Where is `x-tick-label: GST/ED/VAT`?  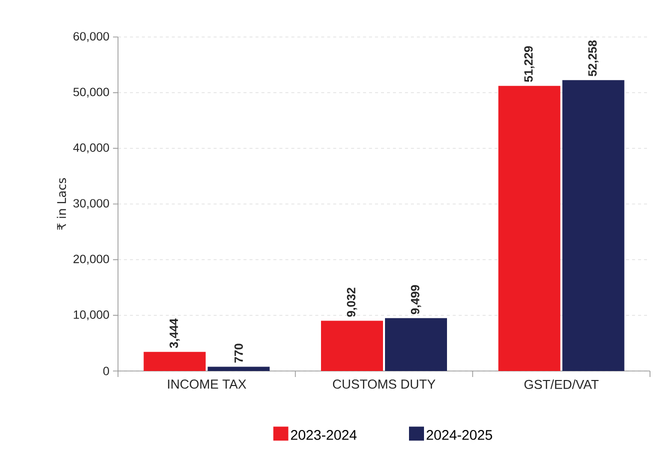 x-tick-label: GST/ED/VAT is located at coordinates (561, 385).